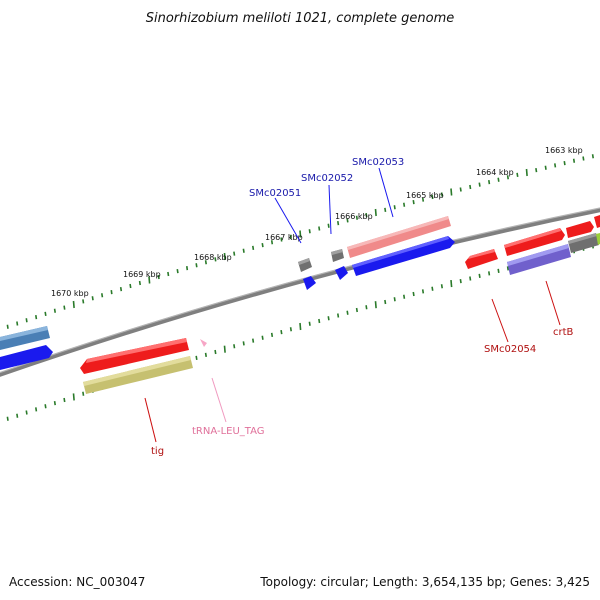 This screenshot has width=600, height=600. Describe the element at coordinates (228, 431) in the screenshot. I see `gene-label-trna-leu-tag: tRNA-LEU_TAG` at that location.